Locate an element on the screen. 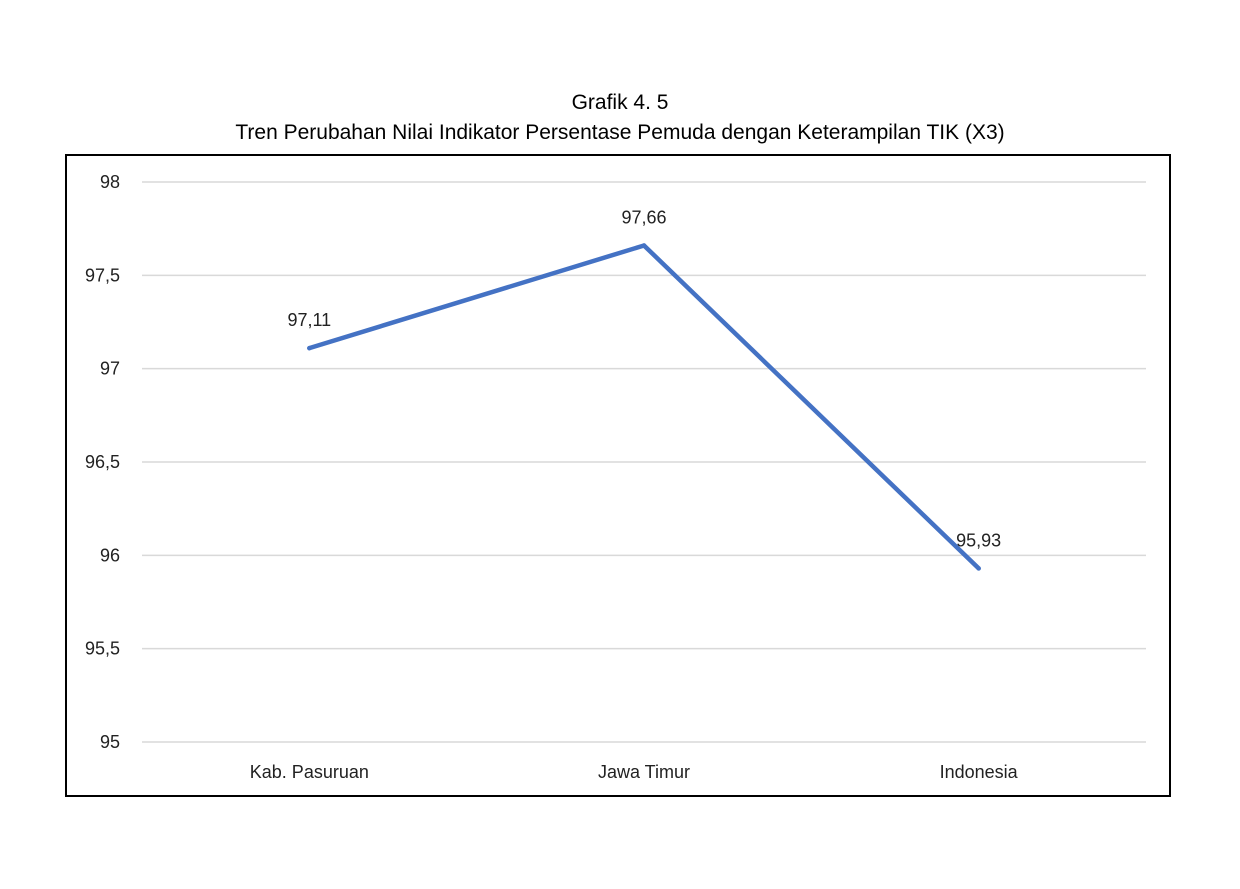  y-tick-label: 96 is located at coordinates (110, 555).